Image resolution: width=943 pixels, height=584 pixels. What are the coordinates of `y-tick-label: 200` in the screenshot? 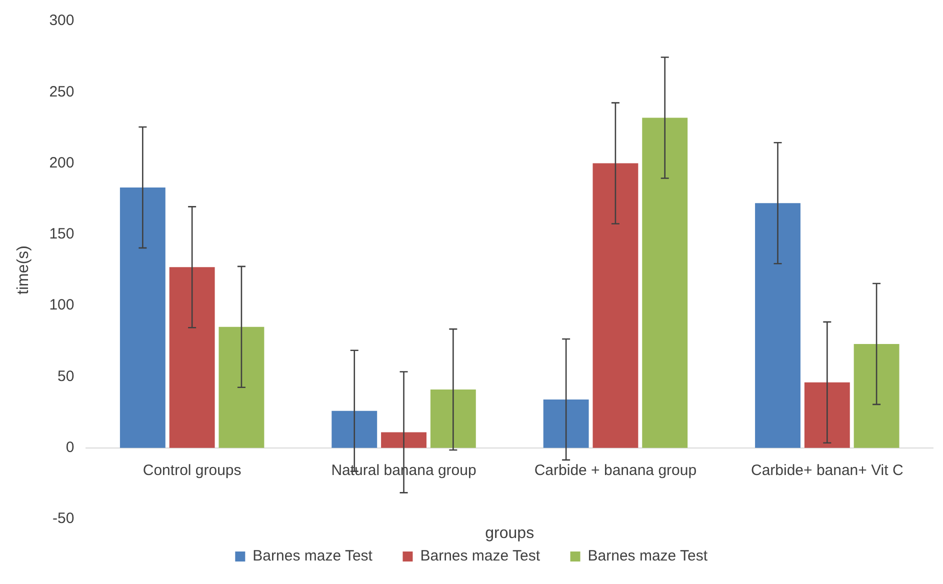 It's located at (61, 163).